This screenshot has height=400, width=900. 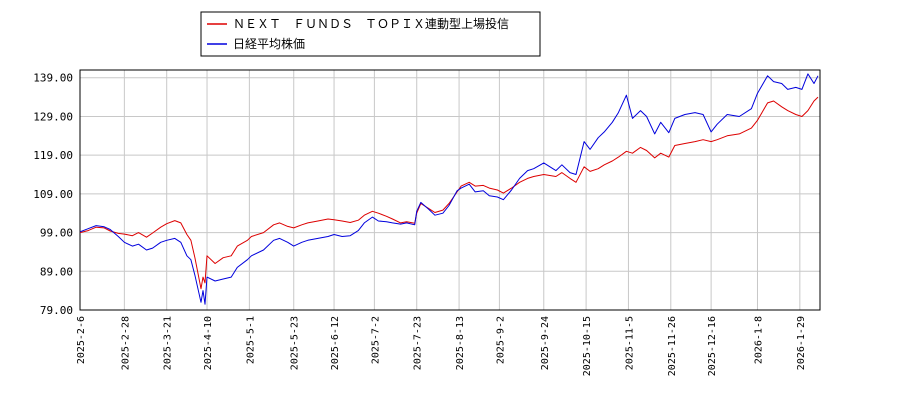 What do you see at coordinates (125, 343) in the screenshot?
I see `x-tick-label: 2025-2-28` at bounding box center [125, 343].